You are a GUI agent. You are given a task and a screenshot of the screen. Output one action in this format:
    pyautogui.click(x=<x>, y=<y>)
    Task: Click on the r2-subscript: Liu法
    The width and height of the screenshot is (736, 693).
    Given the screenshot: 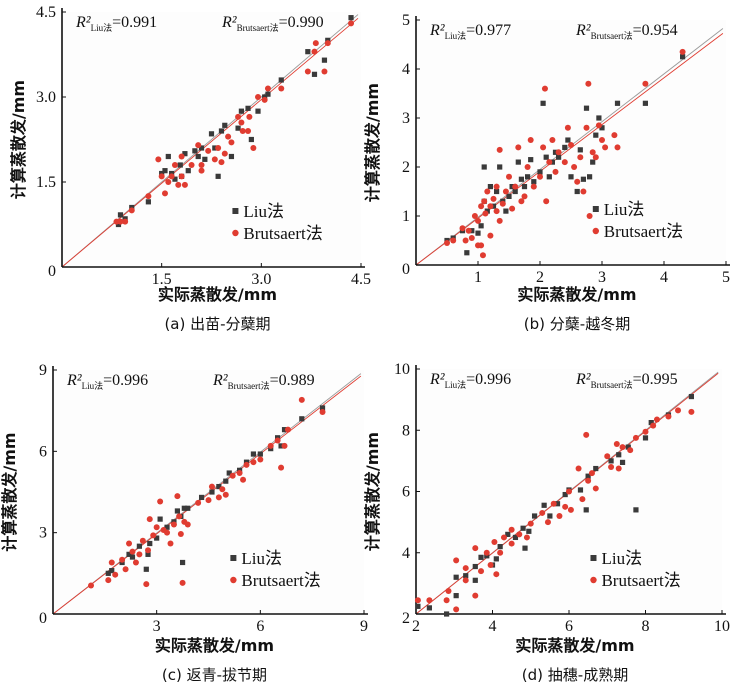 What is the action you would take?
    pyautogui.click(x=93, y=385)
    